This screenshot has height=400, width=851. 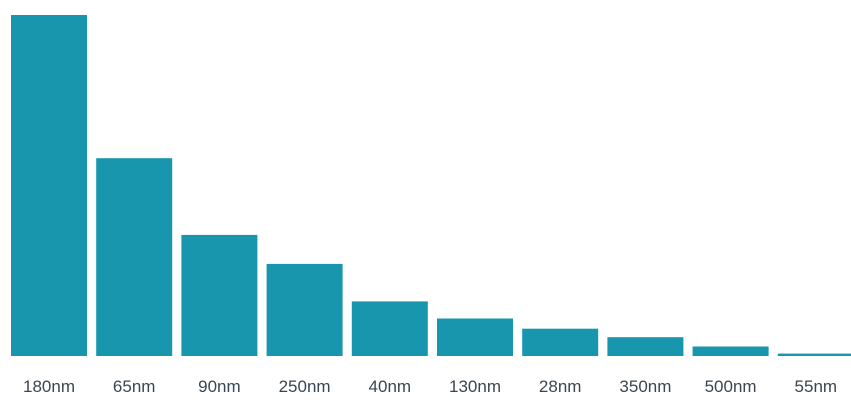 What do you see at coordinates (814, 354) in the screenshot?
I see `bar-55nm` at bounding box center [814, 354].